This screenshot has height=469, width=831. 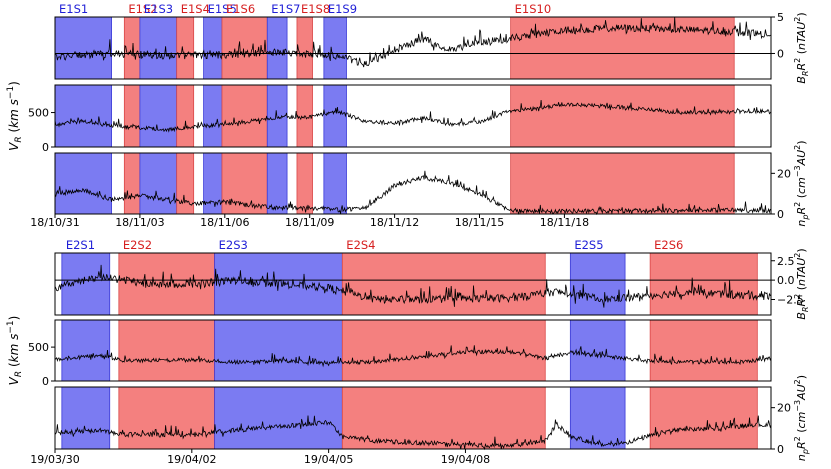 What do you see at coordinates (54, 459) in the screenshot?
I see `x-tick-label: 19/03/30` at bounding box center [54, 459].